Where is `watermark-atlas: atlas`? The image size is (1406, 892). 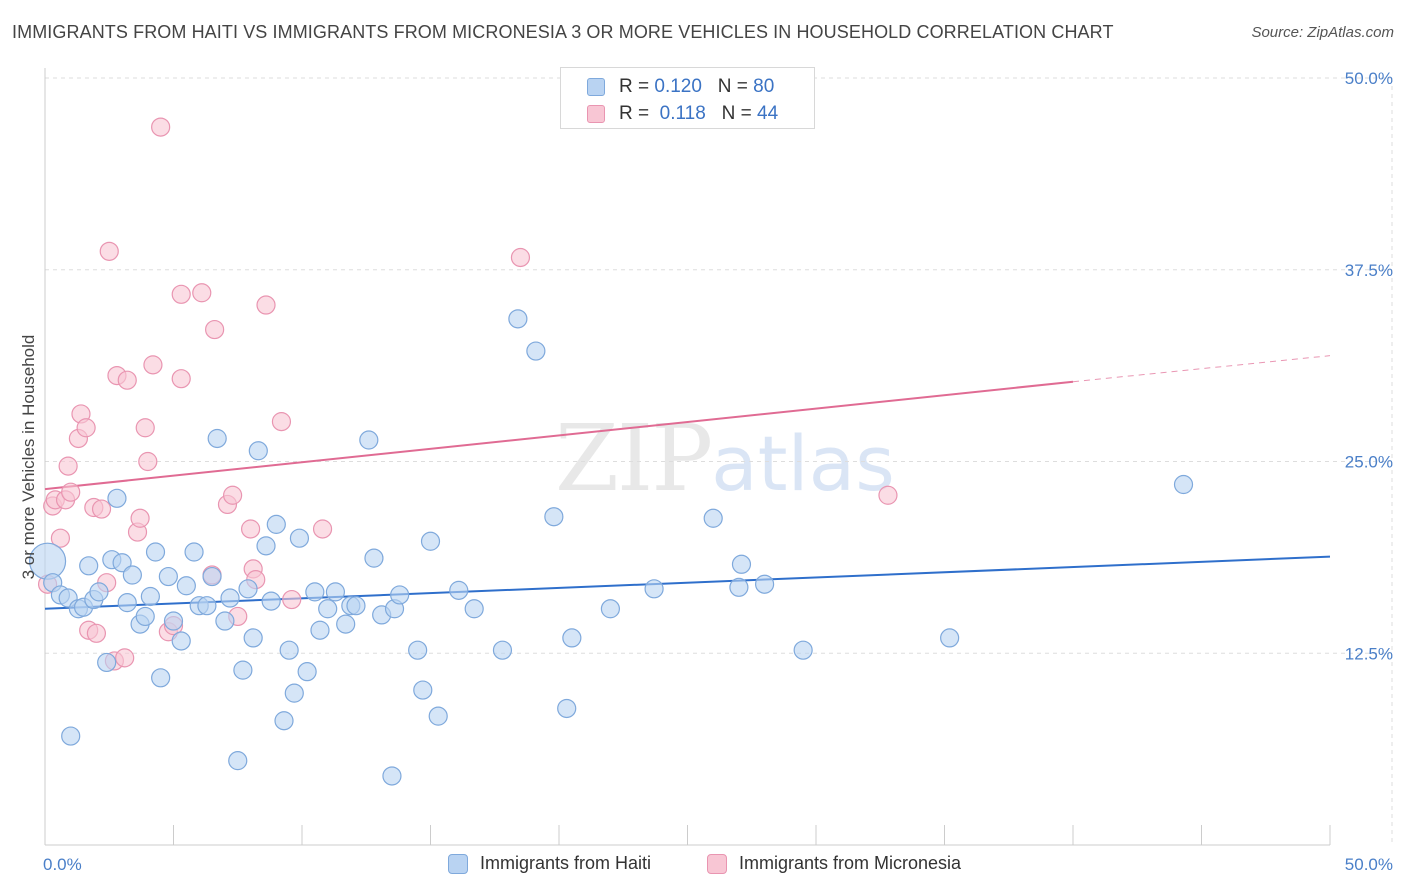
watermark-atlas: atlas is located at coordinates (803, 463).